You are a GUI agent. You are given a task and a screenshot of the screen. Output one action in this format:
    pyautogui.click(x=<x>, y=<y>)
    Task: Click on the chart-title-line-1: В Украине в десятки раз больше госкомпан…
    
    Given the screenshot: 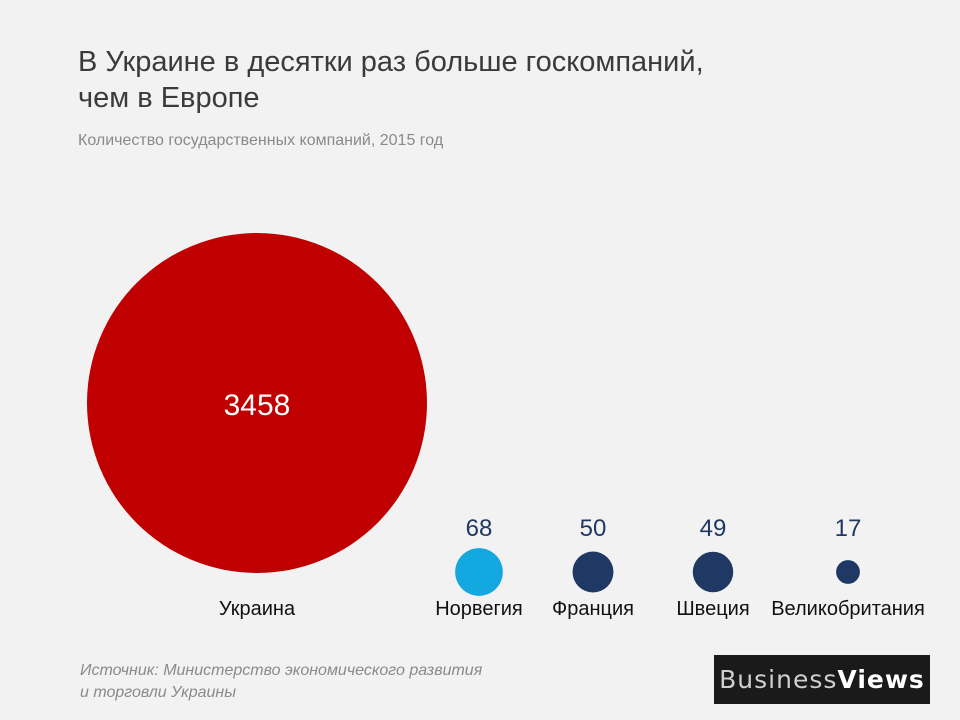 What is the action you would take?
    pyautogui.click(x=391, y=62)
    